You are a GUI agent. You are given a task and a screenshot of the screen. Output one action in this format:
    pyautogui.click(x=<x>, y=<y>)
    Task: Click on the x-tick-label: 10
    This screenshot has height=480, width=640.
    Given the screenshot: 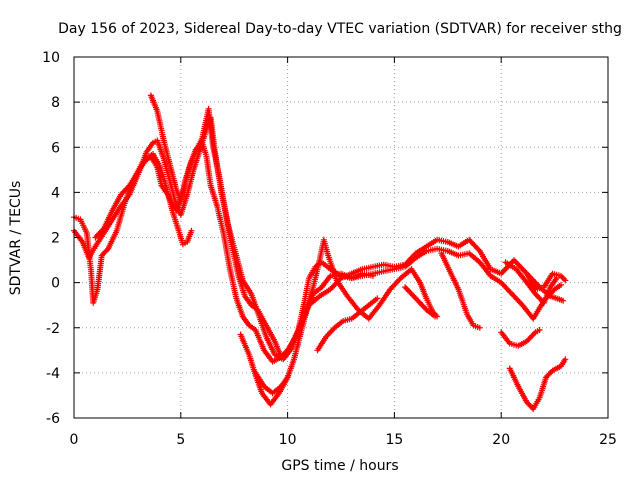 What is the action you would take?
    pyautogui.click(x=288, y=440)
    